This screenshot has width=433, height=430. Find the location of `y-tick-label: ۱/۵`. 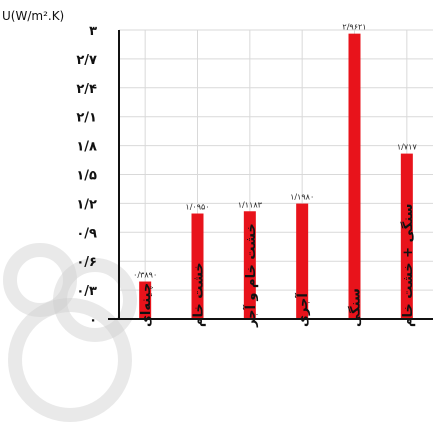

y-tick-label: ۱/۵ is located at coordinates (86, 176).